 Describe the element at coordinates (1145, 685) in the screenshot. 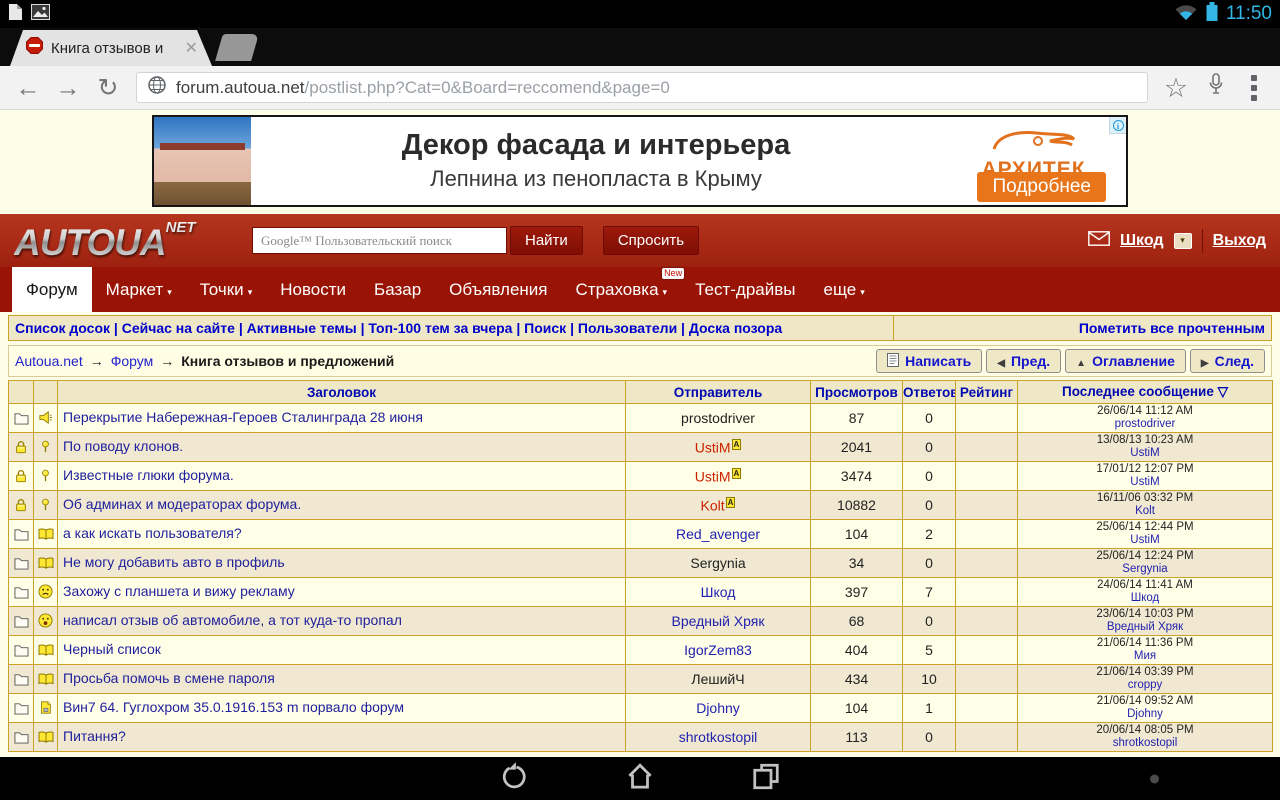

I see `last-message-user-link: croppy` at that location.